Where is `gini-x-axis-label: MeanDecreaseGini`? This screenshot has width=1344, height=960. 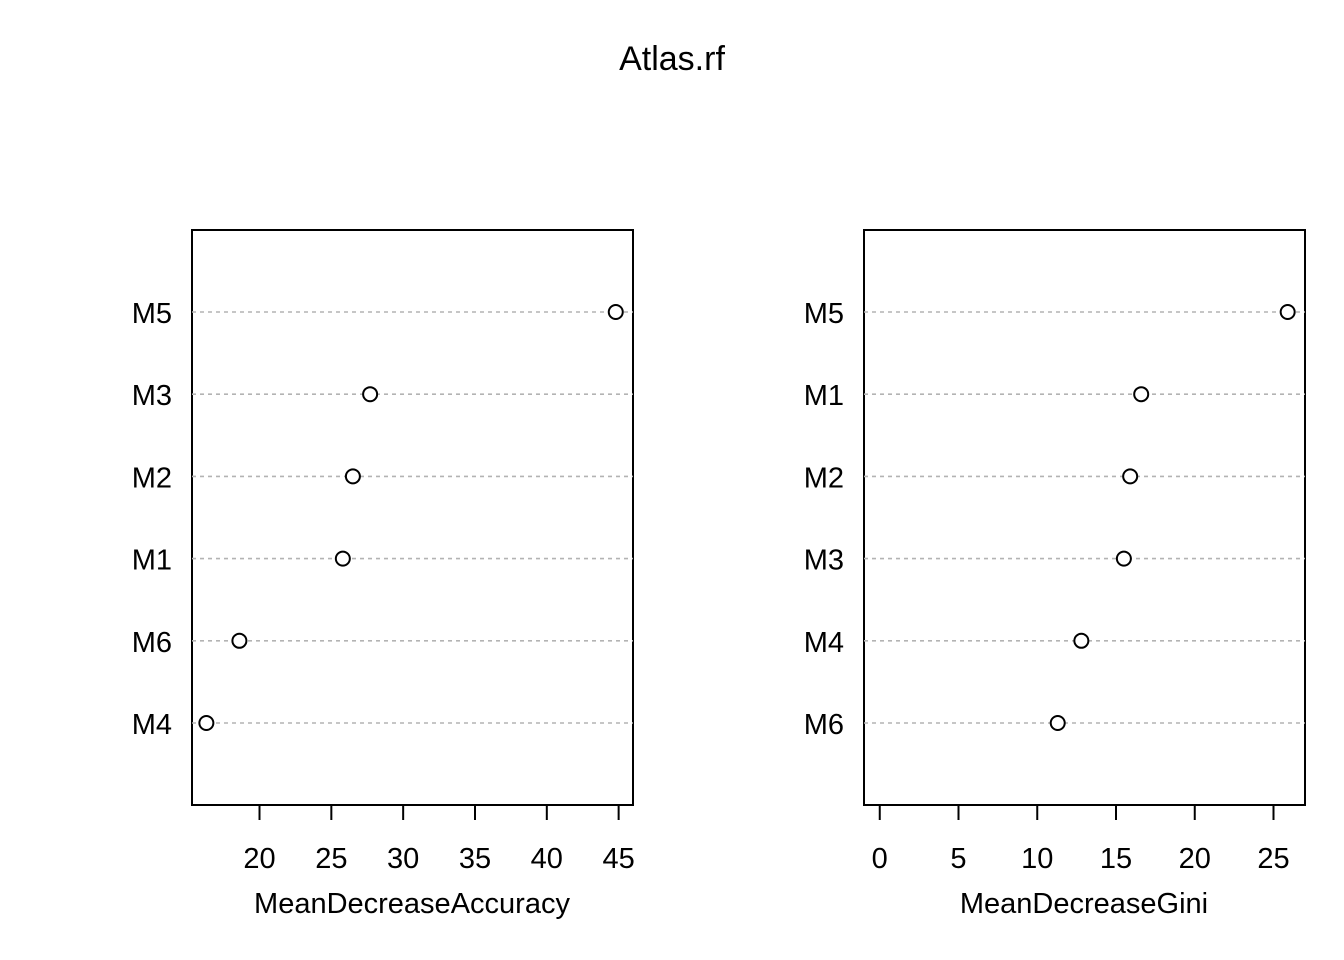
gini-x-axis-label: MeanDecreaseGini is located at coordinates (1084, 904).